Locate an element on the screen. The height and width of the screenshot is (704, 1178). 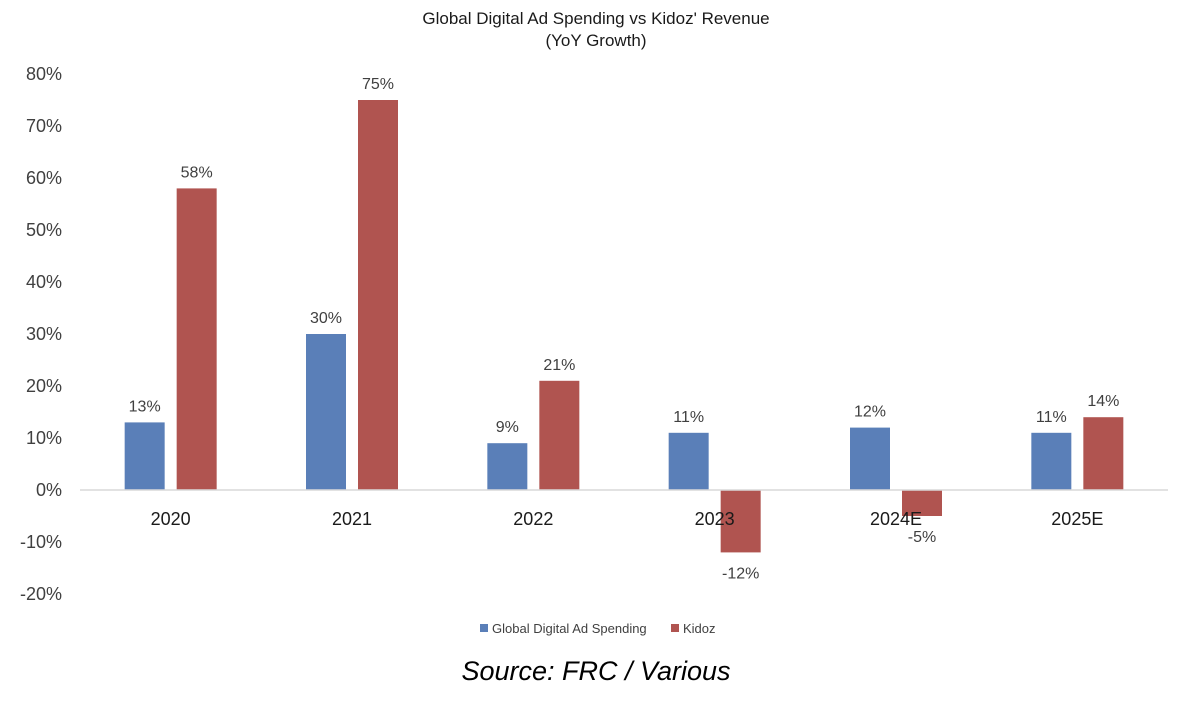
bar-kidoz-2021 is located at coordinates (378, 295).